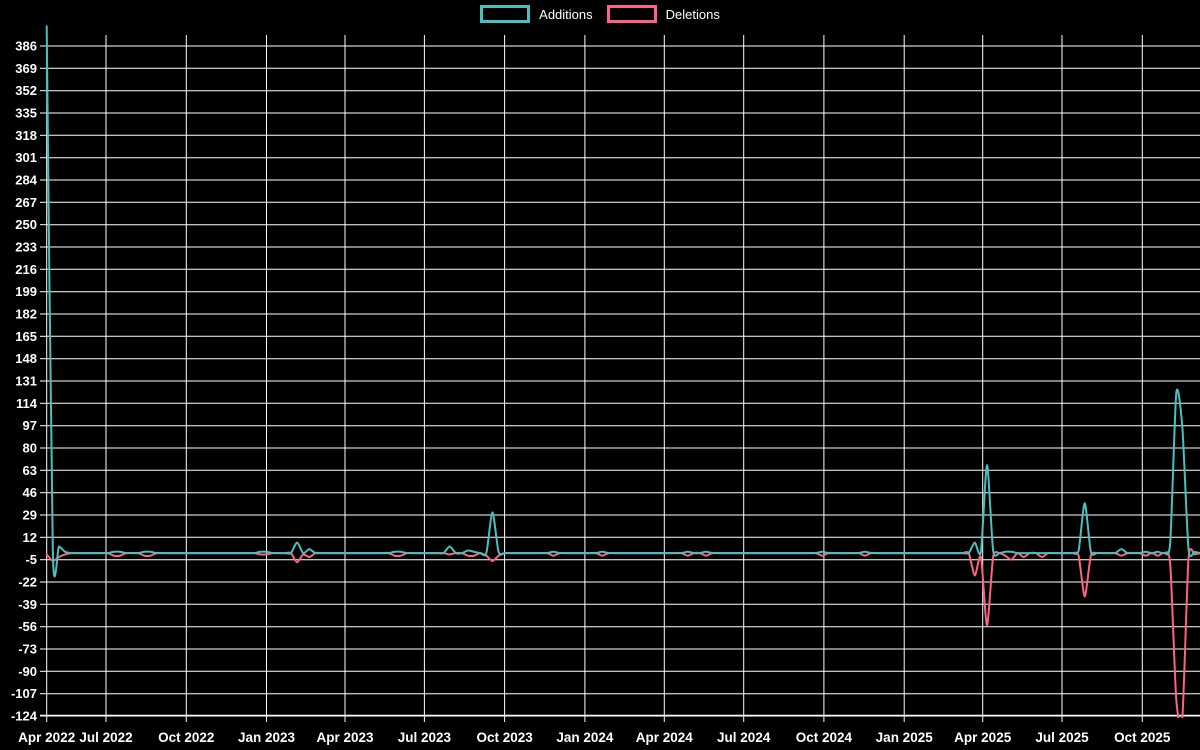  What do you see at coordinates (26, 269) in the screenshot?
I see `y-axis-tick-label: 216` at bounding box center [26, 269].